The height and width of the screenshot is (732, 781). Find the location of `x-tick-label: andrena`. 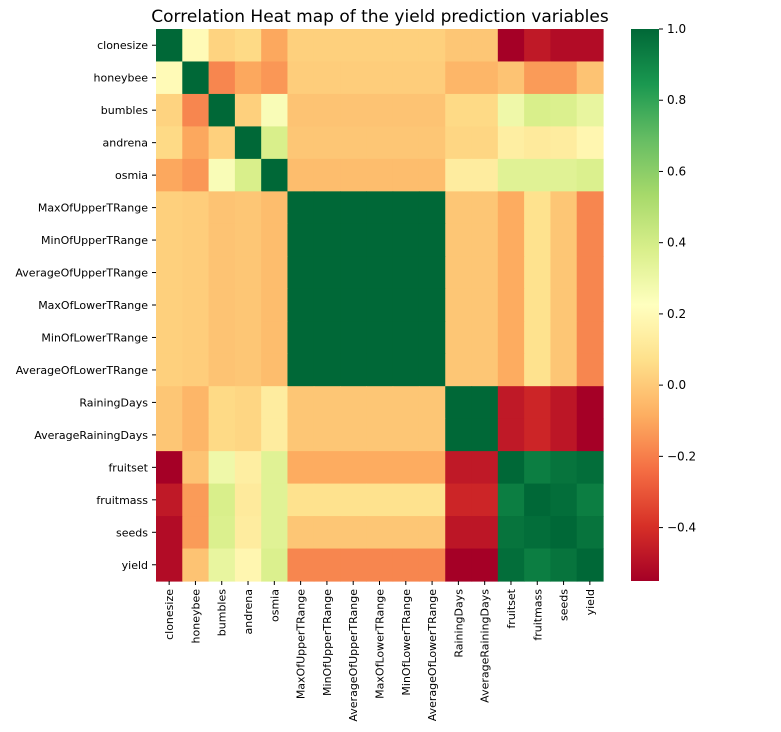

x-tick-label: andrena is located at coordinates (248, 611).